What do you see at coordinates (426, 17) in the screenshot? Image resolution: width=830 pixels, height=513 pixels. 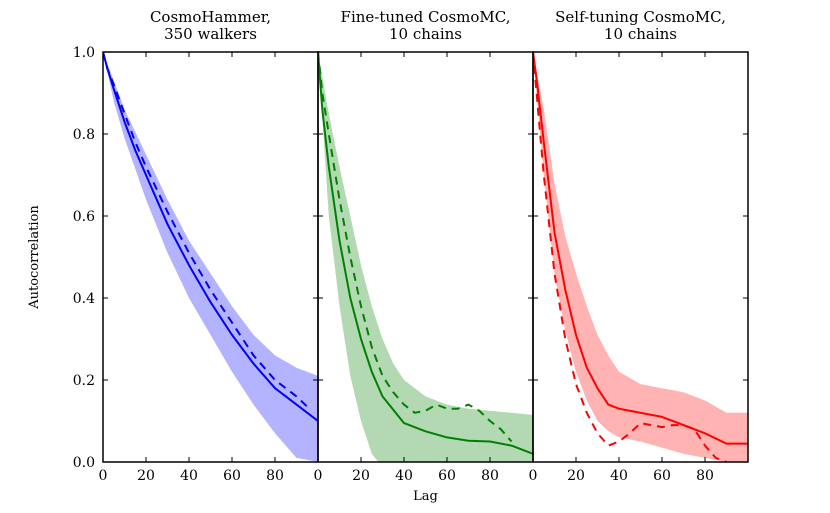 I see `panel-title-line: Fine-tuned CosmoMC,` at bounding box center [426, 17].